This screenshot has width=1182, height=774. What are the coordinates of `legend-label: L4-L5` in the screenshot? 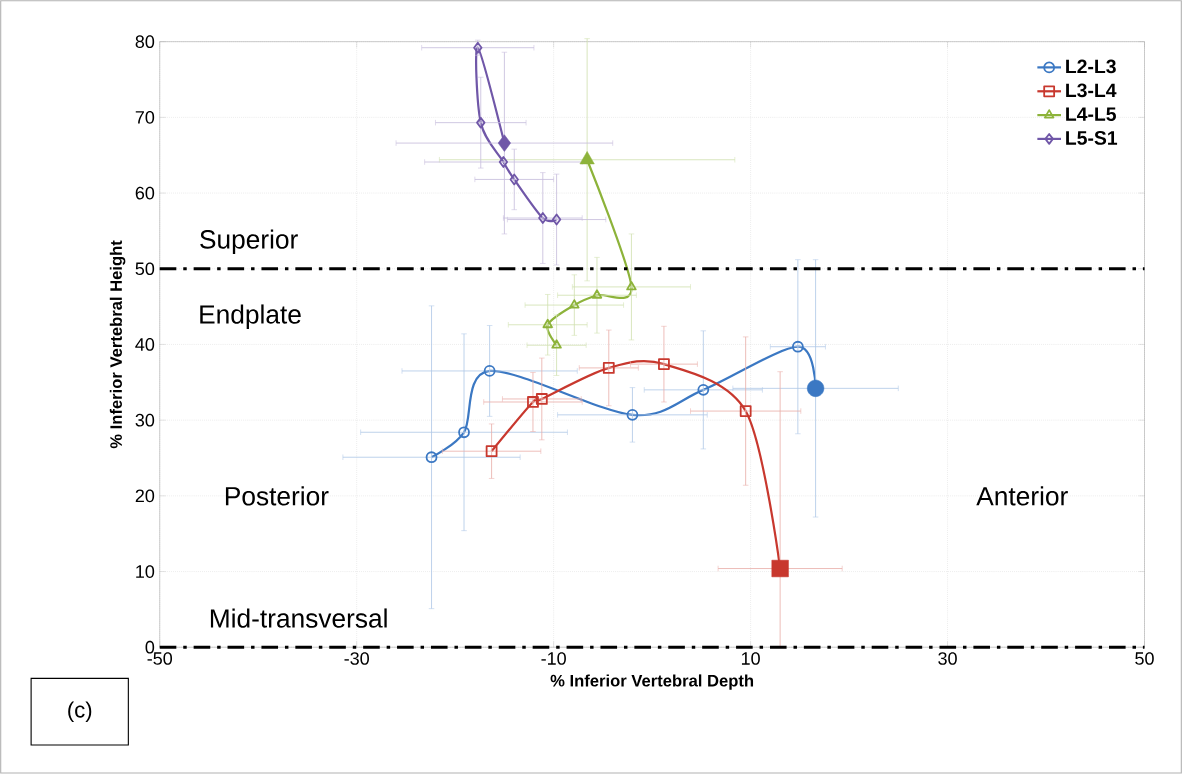 It's located at (1091, 114).